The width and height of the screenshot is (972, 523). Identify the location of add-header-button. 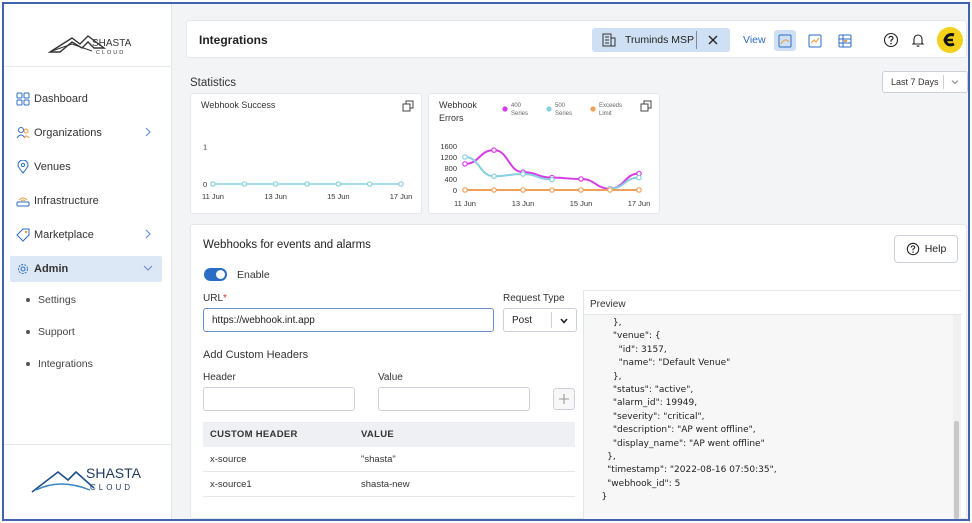
(564, 399).